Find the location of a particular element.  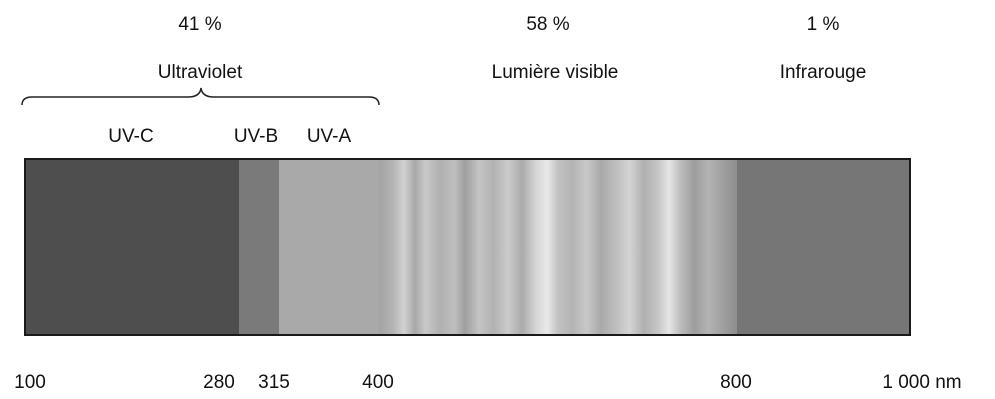

infrared-label: Infrarouge is located at coordinates (823, 72).